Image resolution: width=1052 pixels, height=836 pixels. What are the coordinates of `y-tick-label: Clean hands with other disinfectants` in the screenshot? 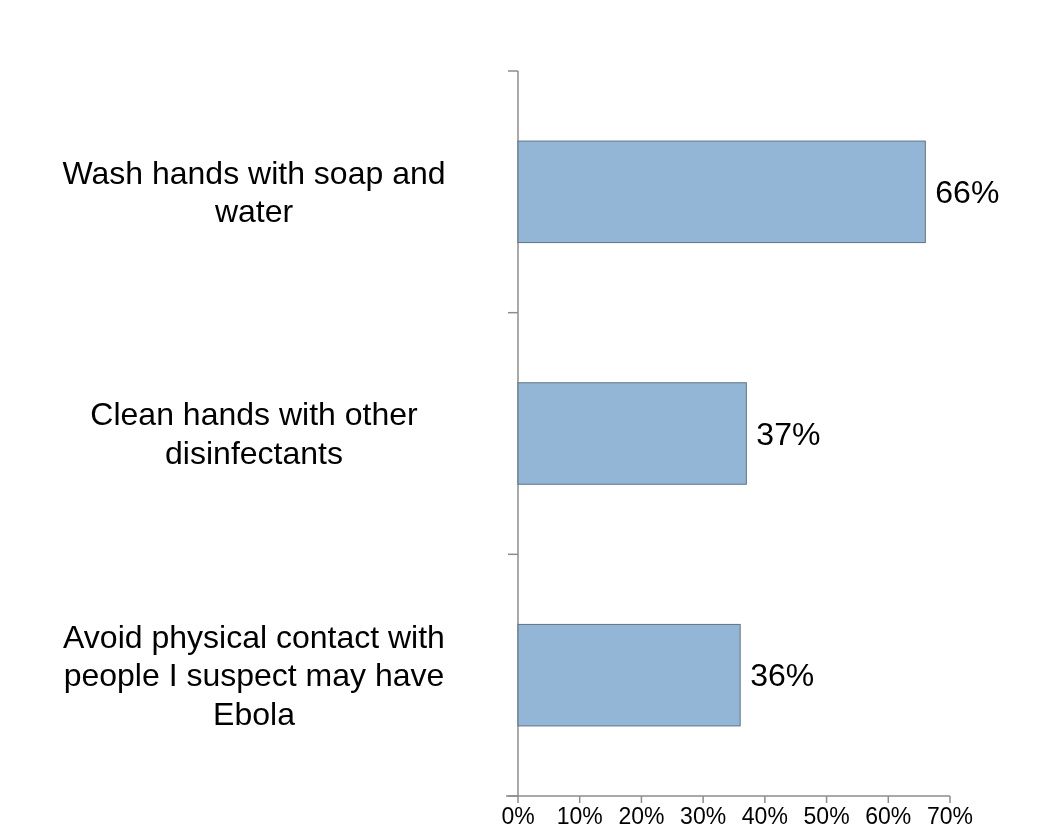 It's located at (254, 433).